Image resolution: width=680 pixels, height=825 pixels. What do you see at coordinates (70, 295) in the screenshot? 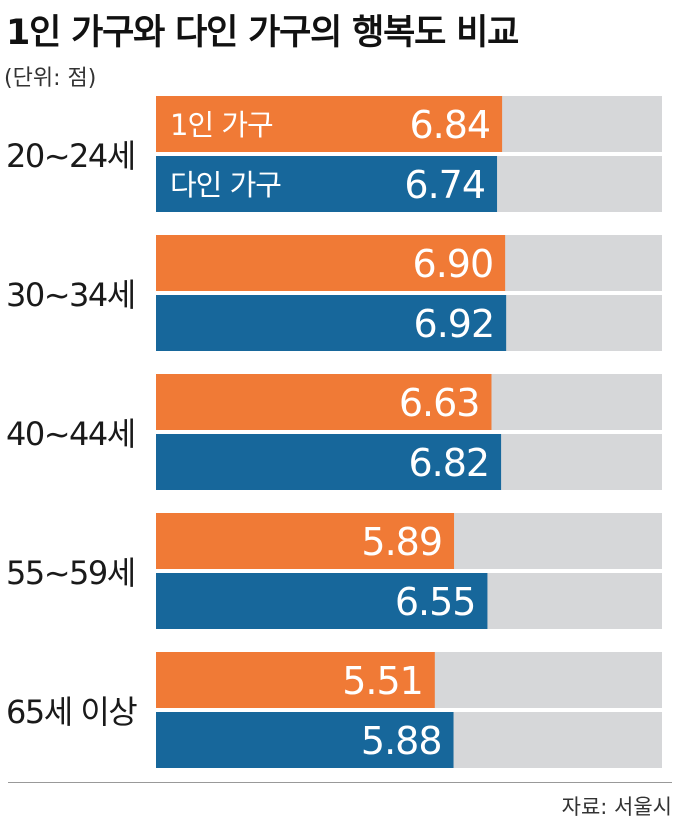
I see `category-label: 30~34세` at bounding box center [70, 295].